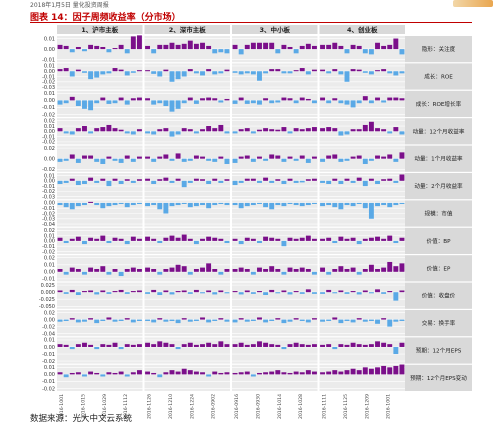 This screenshot has height=432, width=499. I want to click on column-label: 3、中小板, so click(274, 29).